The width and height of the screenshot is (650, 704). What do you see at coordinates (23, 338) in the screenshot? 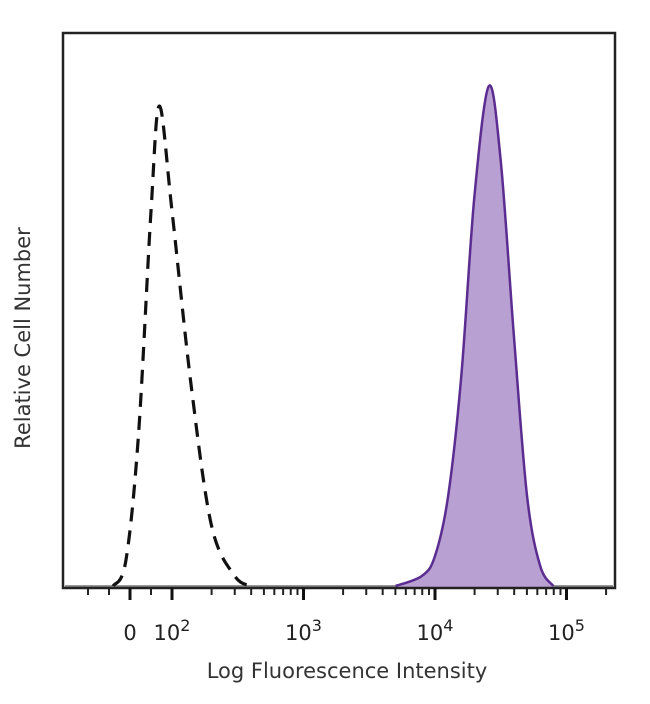
I see `y-axis-title: Relative Cell Number` at bounding box center [23, 338].